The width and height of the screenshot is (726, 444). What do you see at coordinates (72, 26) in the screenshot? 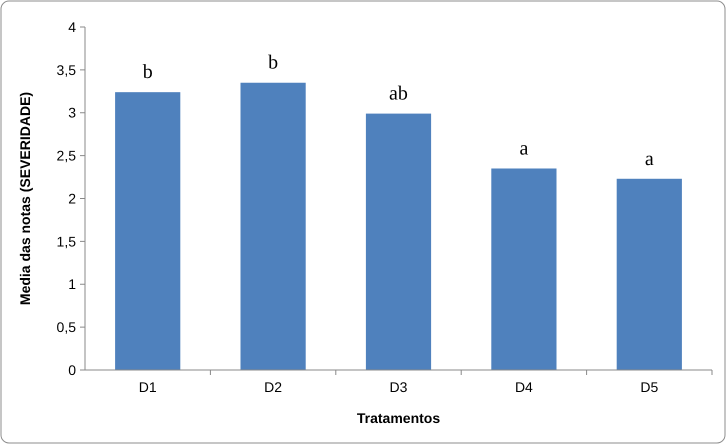
I see `y-tick-label: 4` at bounding box center [72, 26].